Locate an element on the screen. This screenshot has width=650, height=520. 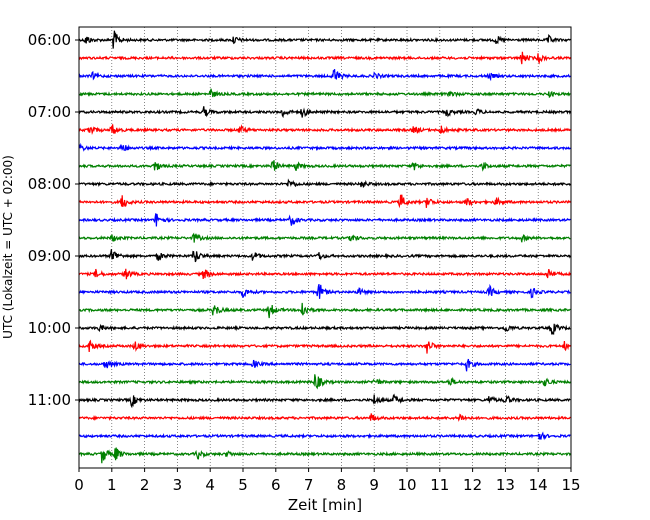
x-tick-label: 11 is located at coordinates (439, 485).